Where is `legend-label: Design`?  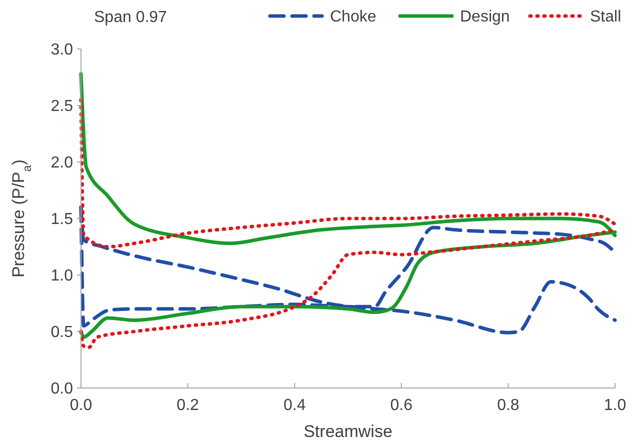
legend-label: Design is located at coordinates (485, 17).